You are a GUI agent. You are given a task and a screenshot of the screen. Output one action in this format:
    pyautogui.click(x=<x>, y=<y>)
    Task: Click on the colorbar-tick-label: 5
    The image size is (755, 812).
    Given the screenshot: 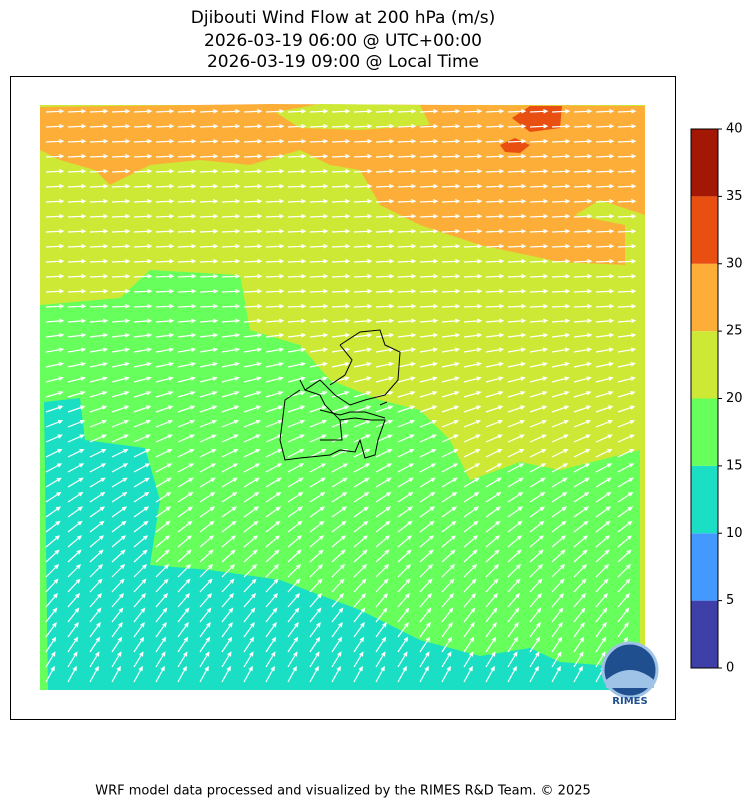 What is the action you would take?
    pyautogui.click(x=730, y=600)
    